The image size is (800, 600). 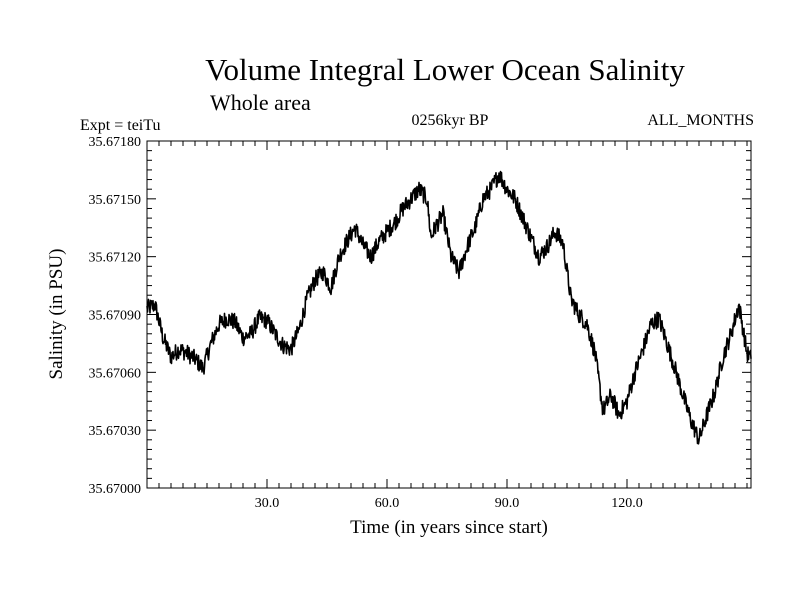 I want to click on y-tick-label: 35.67180, so click(x=115, y=142).